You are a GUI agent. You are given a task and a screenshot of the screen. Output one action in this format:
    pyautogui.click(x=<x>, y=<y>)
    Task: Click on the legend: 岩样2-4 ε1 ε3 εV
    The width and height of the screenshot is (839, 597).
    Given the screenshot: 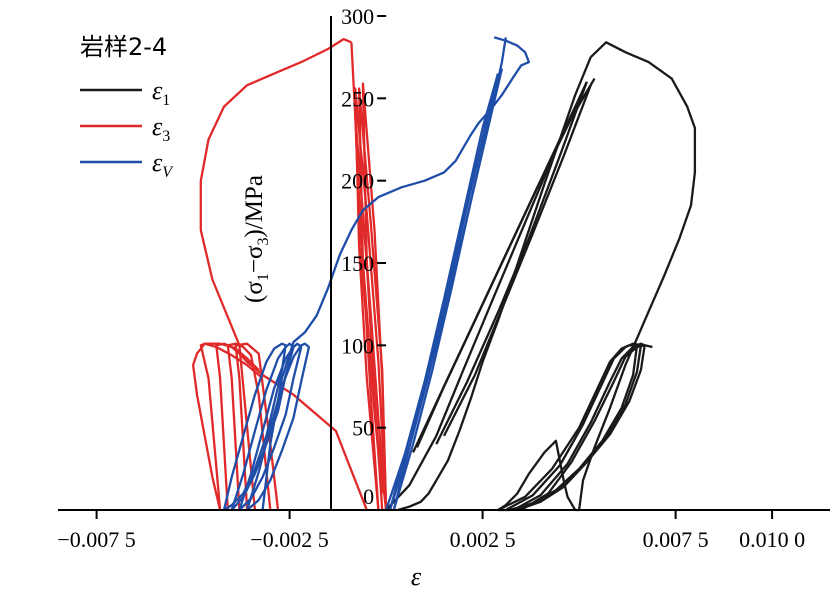 What is the action you would take?
    pyautogui.click(x=127, y=107)
    